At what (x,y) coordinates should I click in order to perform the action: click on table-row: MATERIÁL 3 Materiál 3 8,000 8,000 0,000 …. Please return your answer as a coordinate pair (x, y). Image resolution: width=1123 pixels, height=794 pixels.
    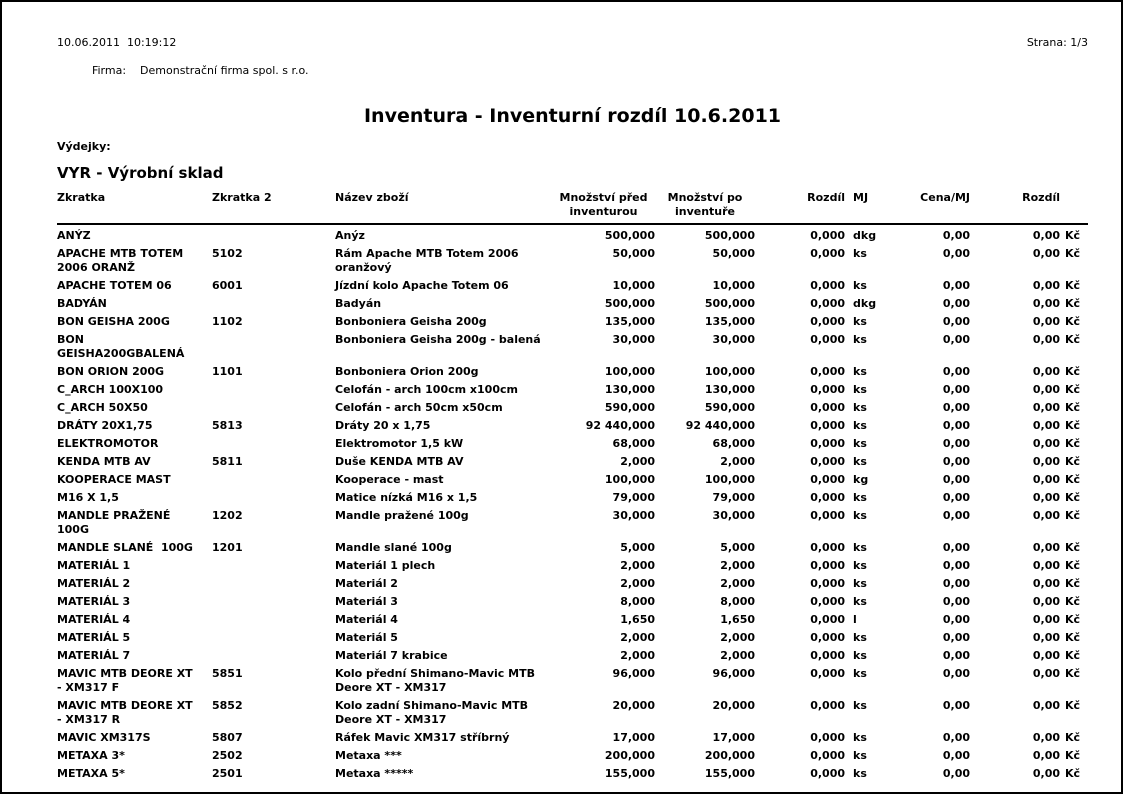
    Looking at the image, I should click on (572, 600).